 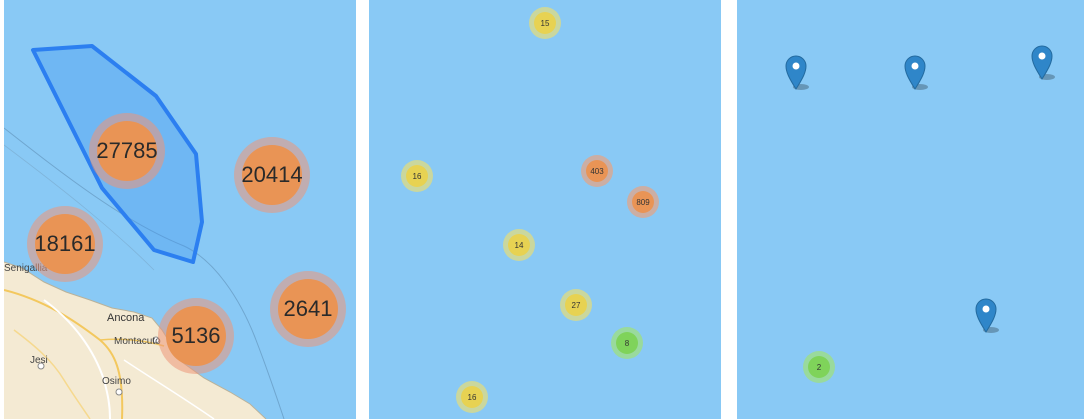 I want to click on marker-cluster: 27, so click(x=576, y=305).